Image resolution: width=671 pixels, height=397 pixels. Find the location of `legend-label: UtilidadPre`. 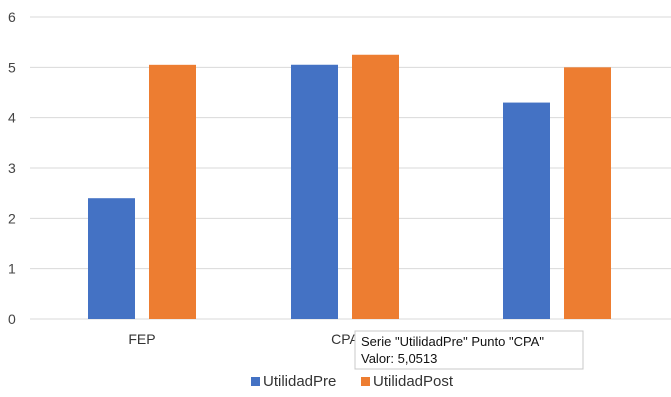

legend-label: UtilidadPre is located at coordinates (299, 381).